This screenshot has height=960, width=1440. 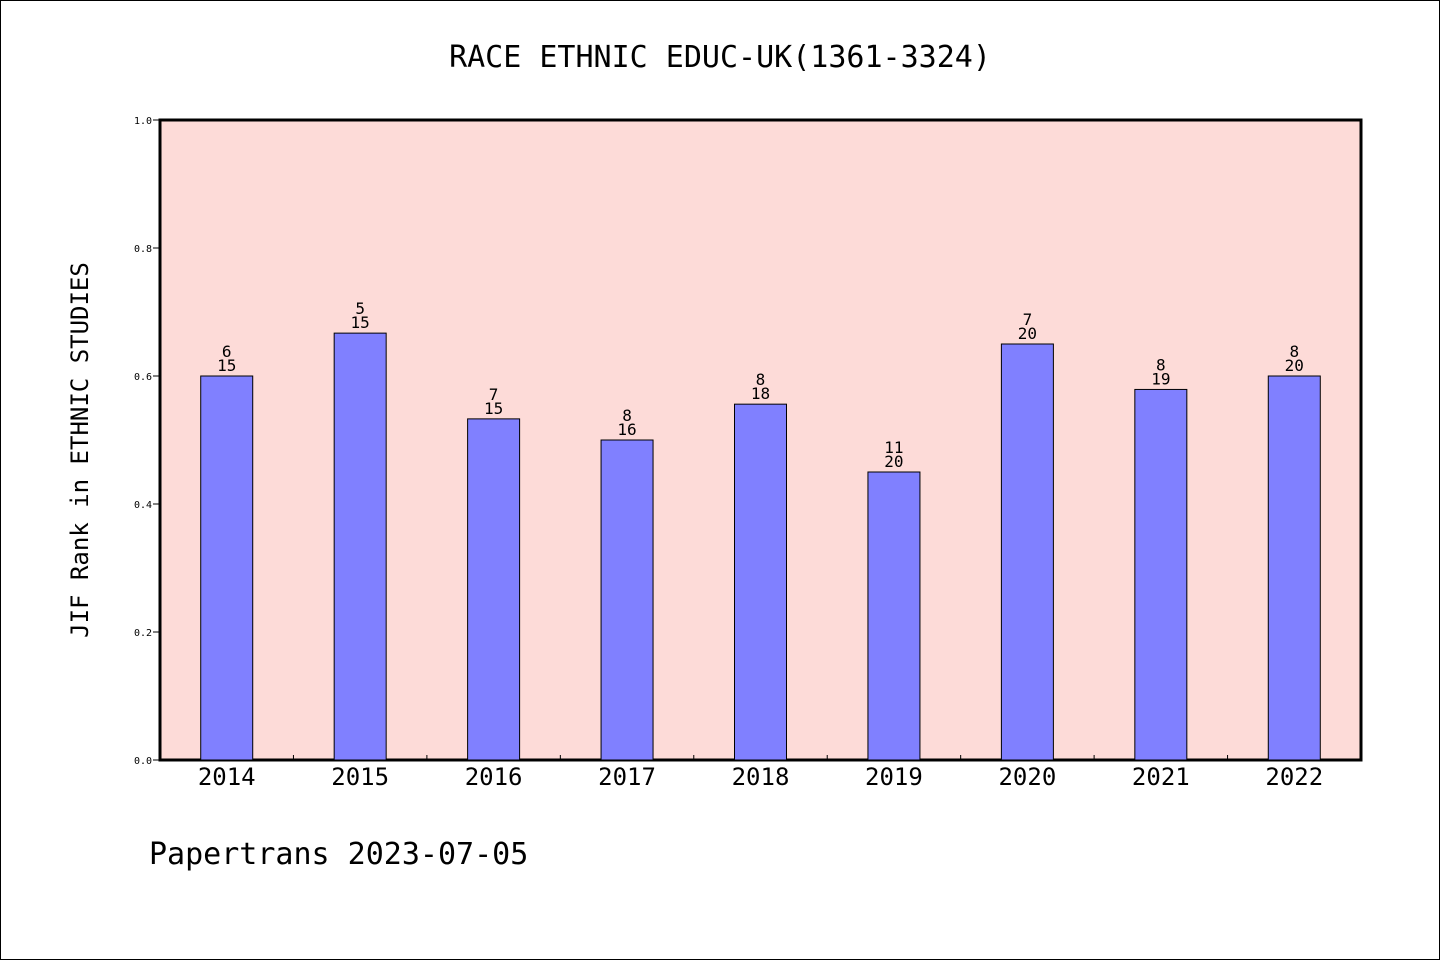 What do you see at coordinates (627, 600) in the screenshot?
I see `bar-2017` at bounding box center [627, 600].